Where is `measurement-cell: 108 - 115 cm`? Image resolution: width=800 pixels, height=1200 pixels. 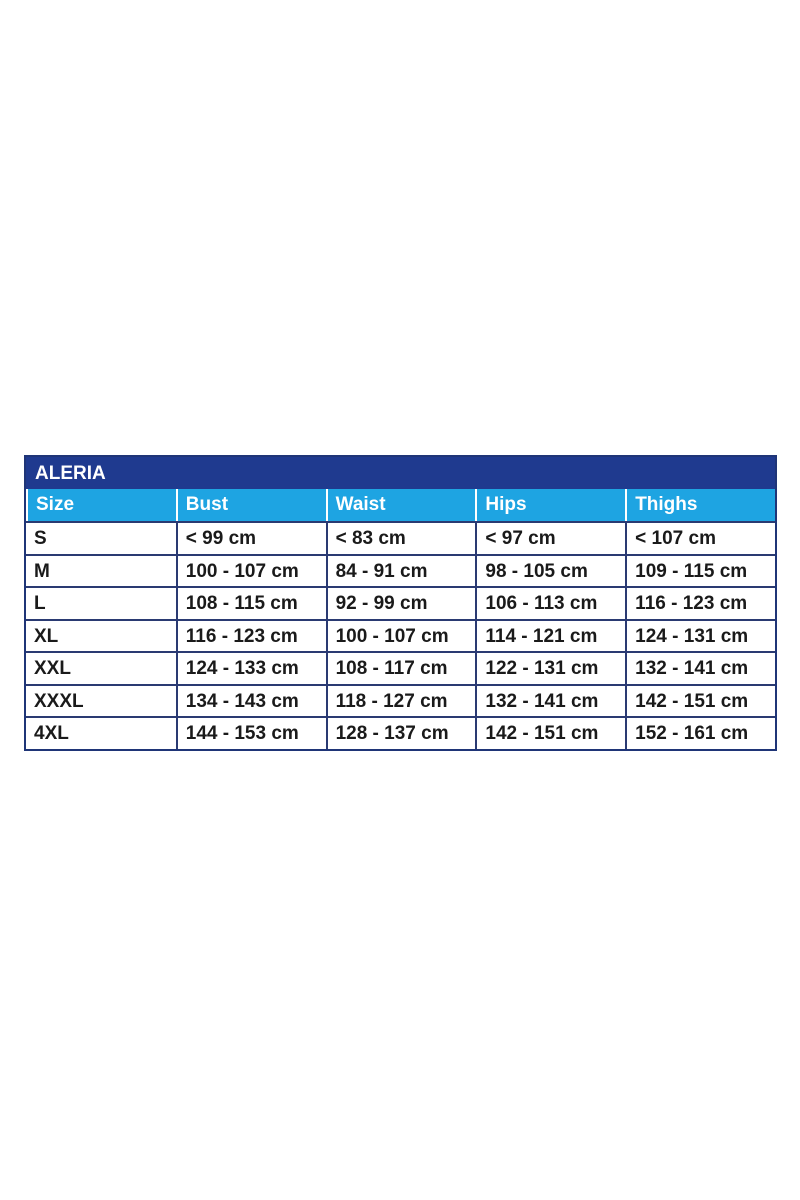
measurement-cell: 108 - 115 cm is located at coordinates (250, 603).